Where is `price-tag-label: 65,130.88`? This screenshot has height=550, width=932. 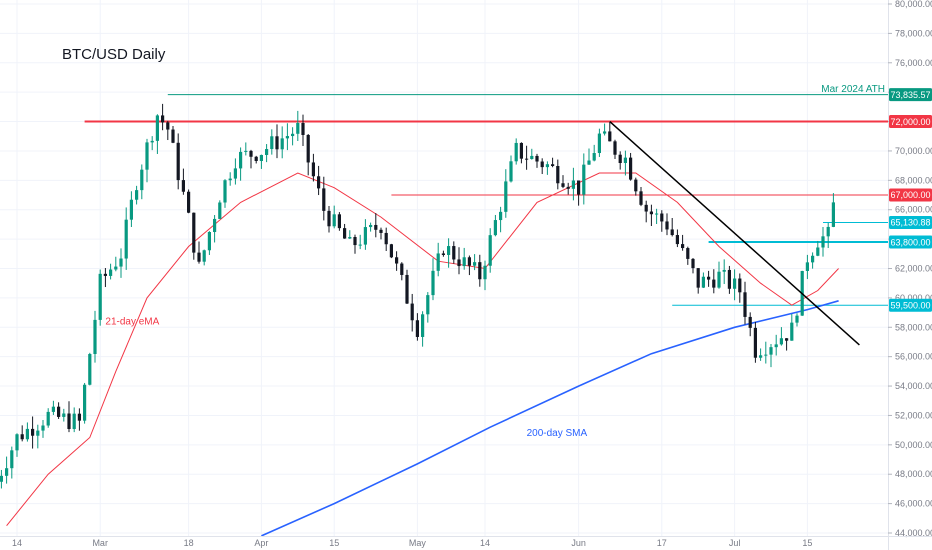 price-tag-label: 65,130.88 is located at coordinates (910, 223).